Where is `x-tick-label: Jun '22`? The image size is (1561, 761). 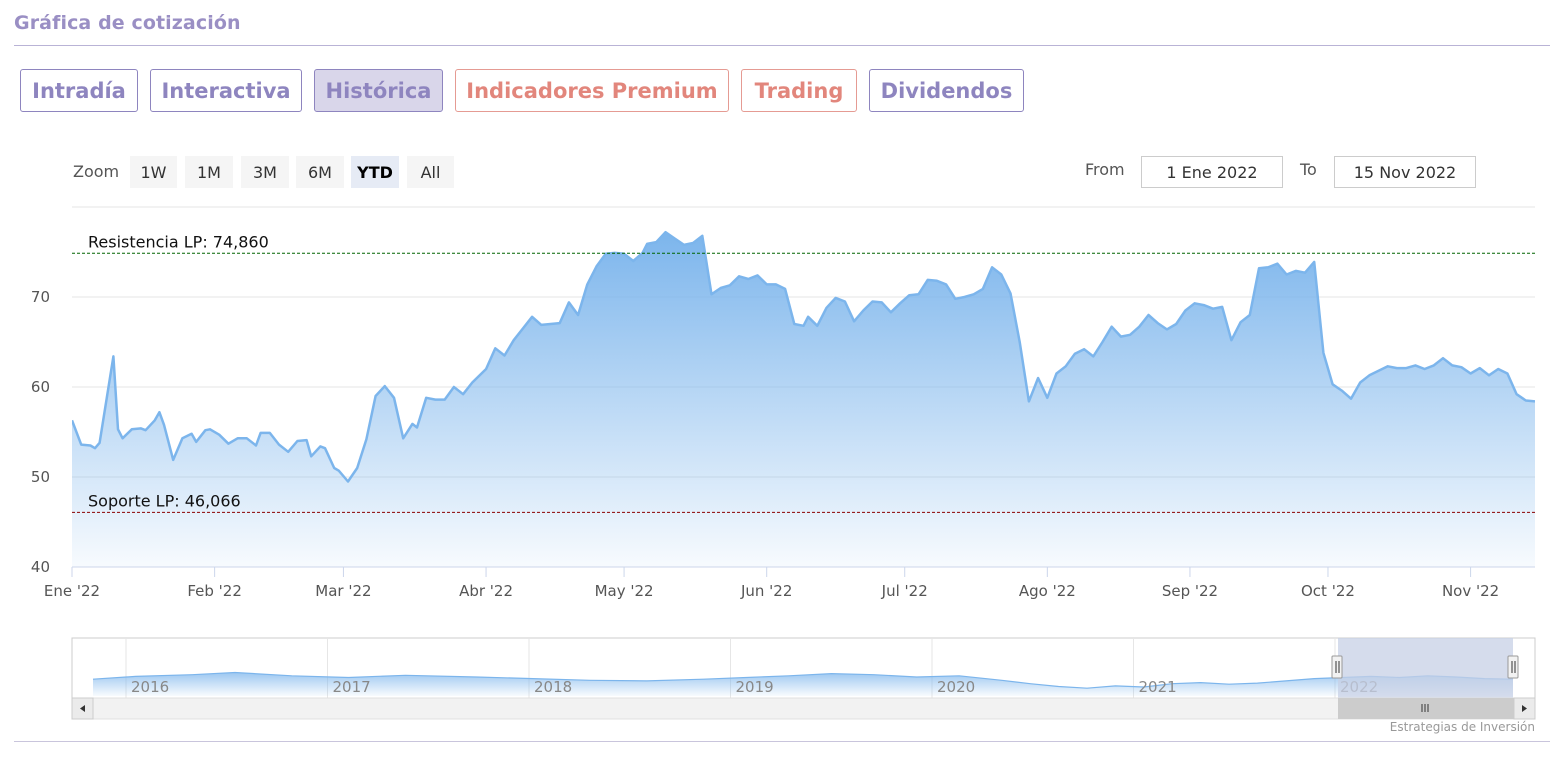 x-tick-label: Jun '22 is located at coordinates (766, 591).